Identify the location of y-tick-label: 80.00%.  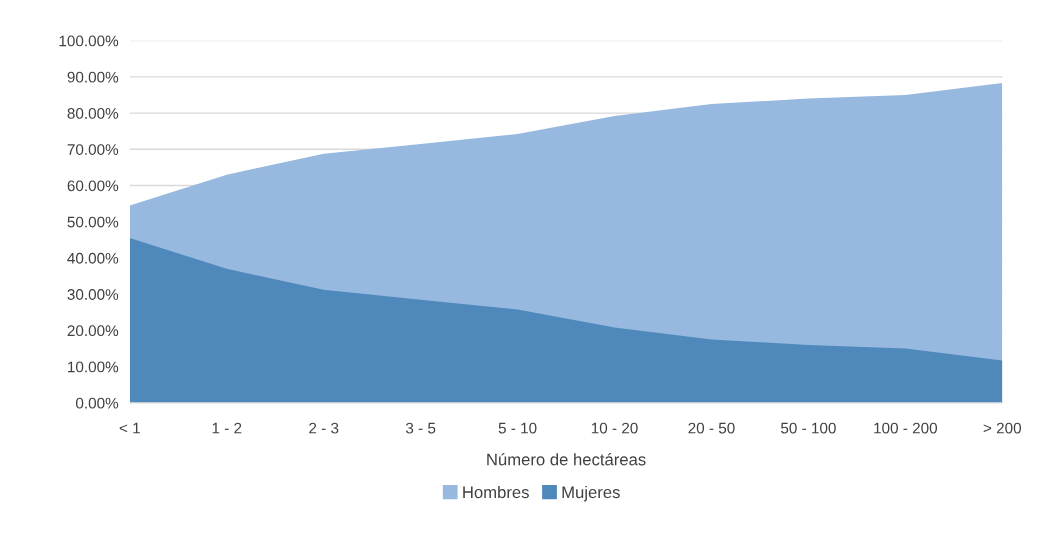
(93, 113).